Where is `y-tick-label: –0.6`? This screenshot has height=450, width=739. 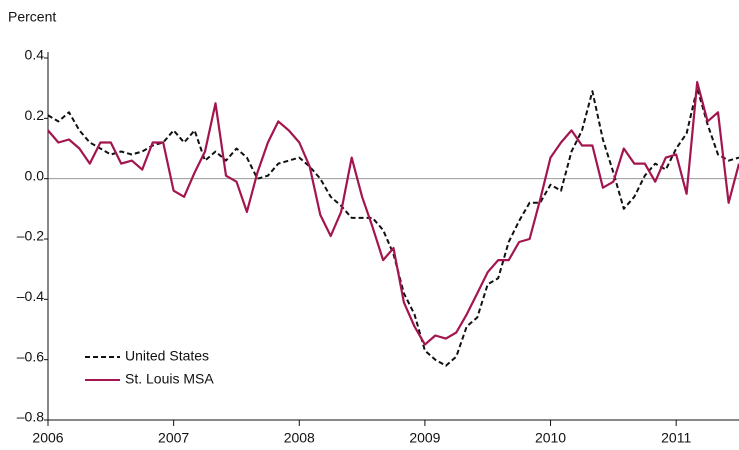 y-tick-label: –0.6 is located at coordinates (30, 356).